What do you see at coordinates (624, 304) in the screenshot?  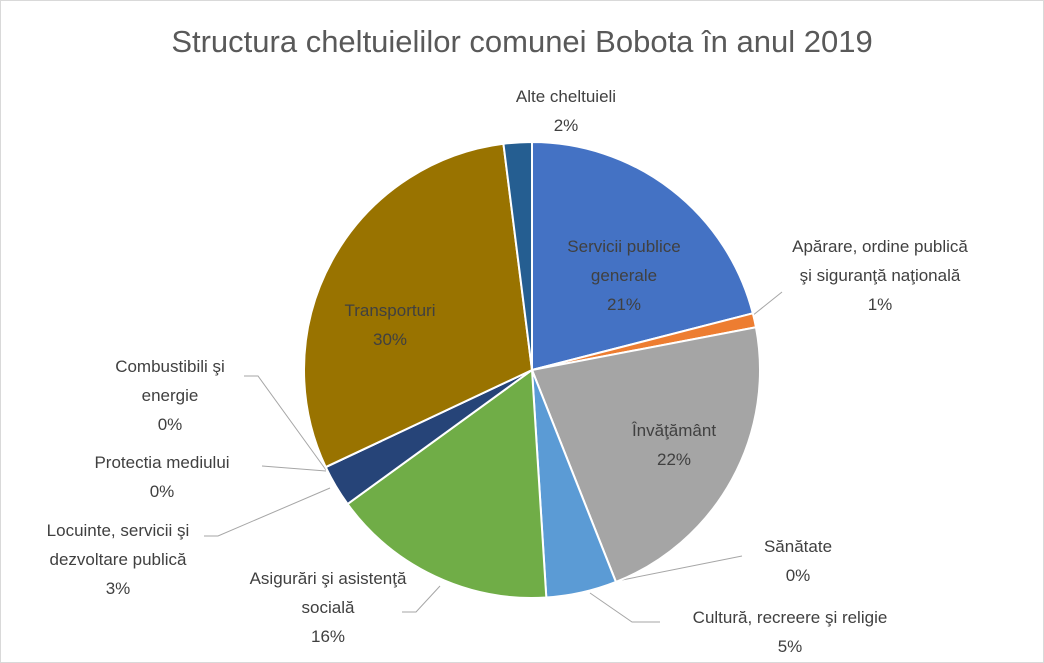 I see `value-label: 21%` at bounding box center [624, 304].